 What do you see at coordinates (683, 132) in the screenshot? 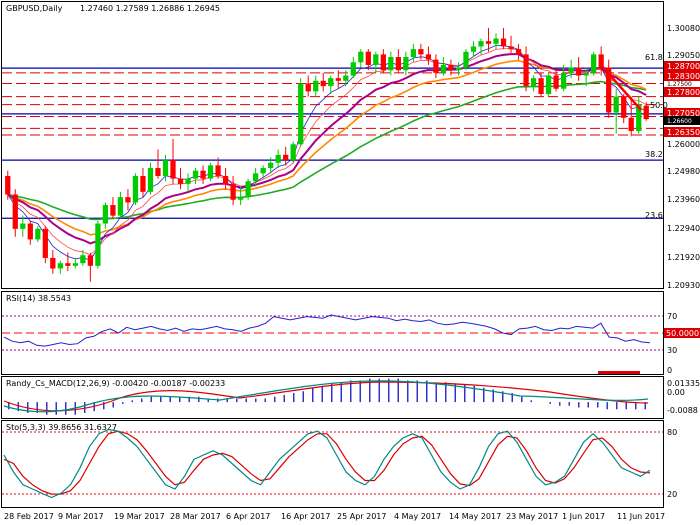
I see `price-tag-1-26350: 1.26350` at bounding box center [683, 132].